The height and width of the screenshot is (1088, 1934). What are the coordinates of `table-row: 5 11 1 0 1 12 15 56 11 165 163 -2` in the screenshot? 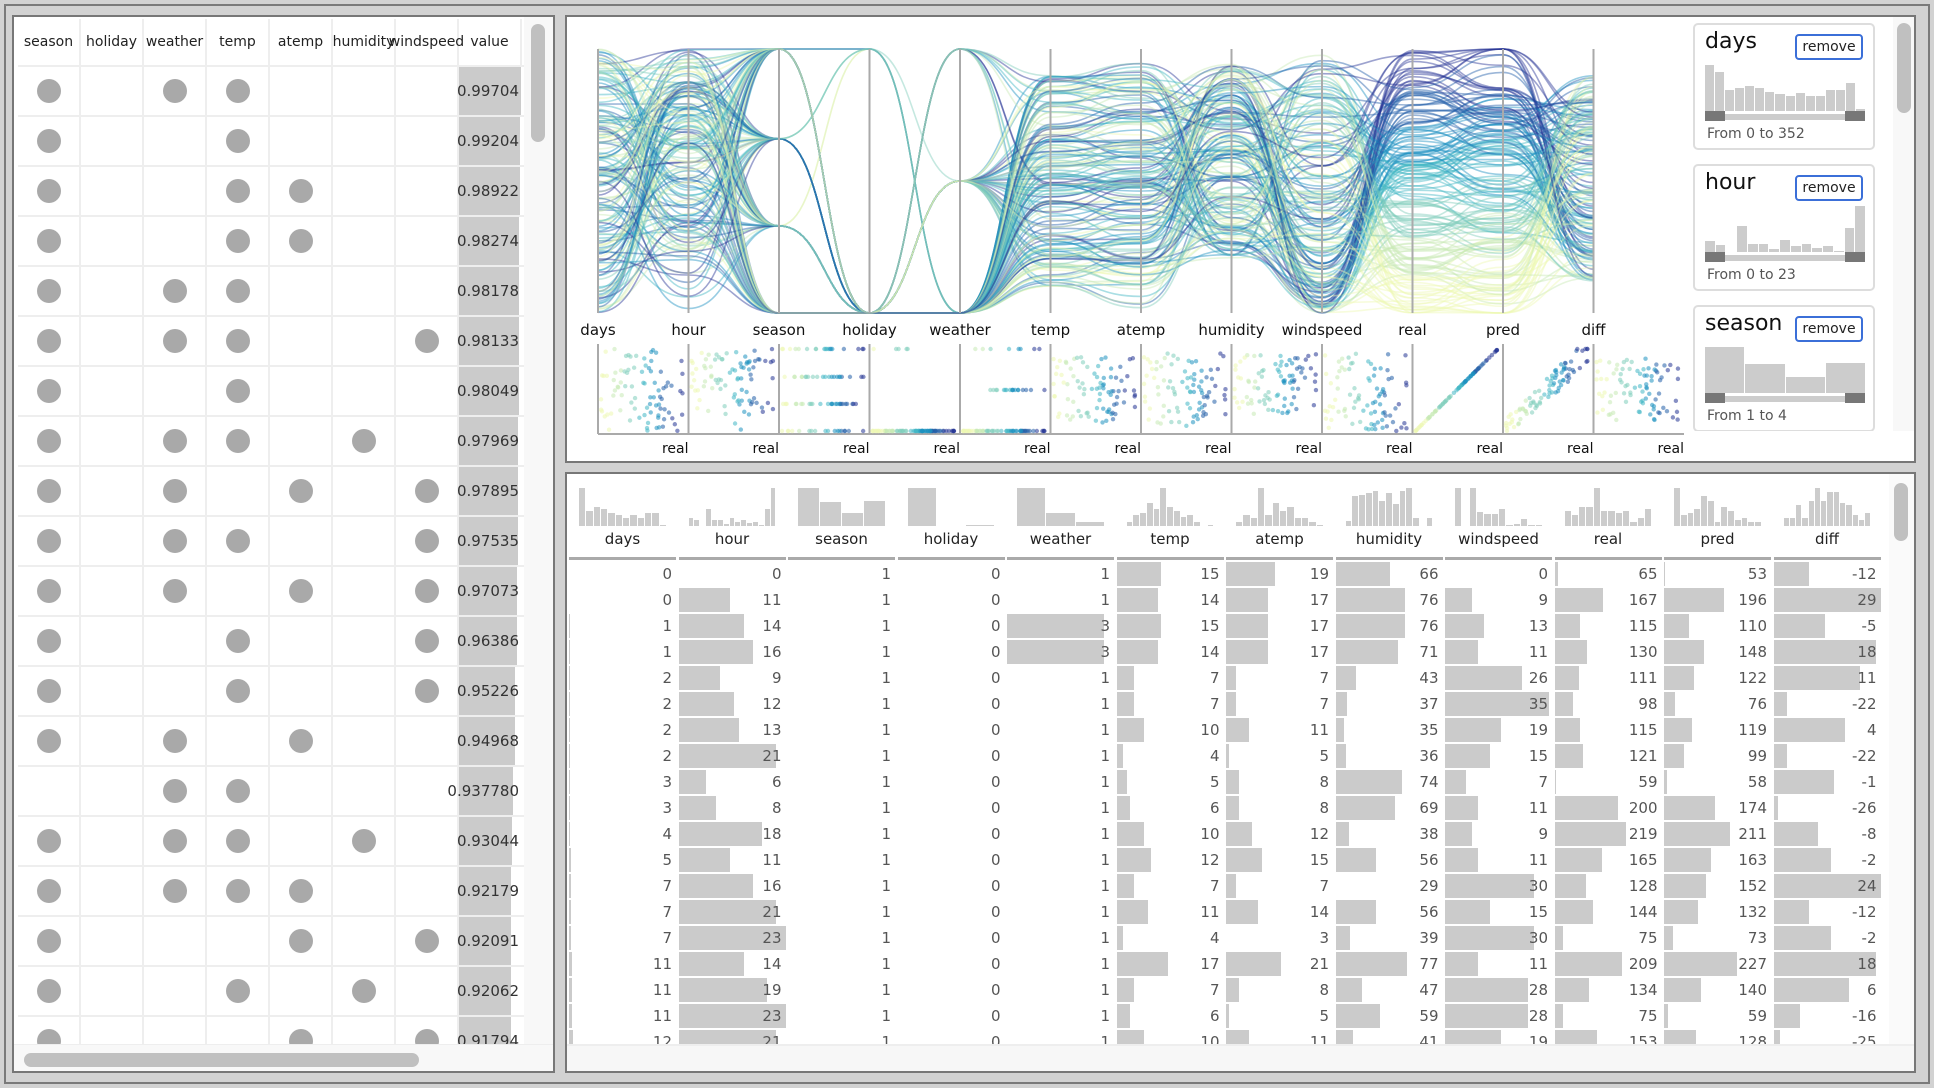 It's located at (1227, 861).